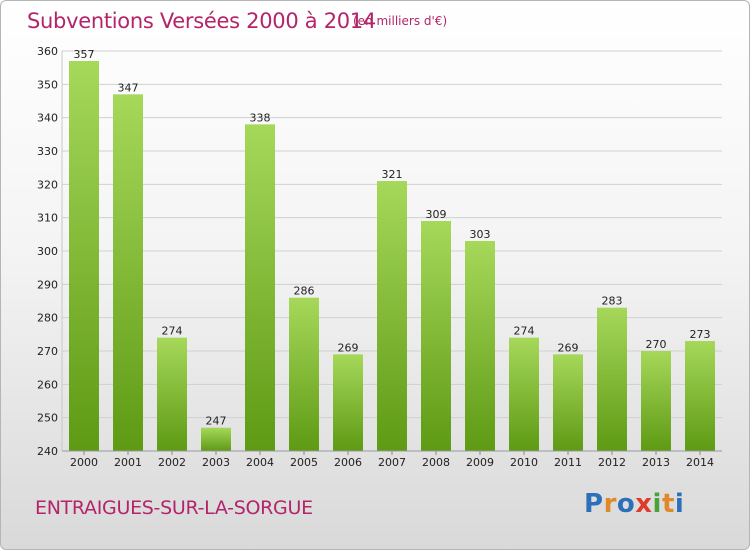 This screenshot has width=750, height=550. I want to click on bar-2007, so click(392, 316).